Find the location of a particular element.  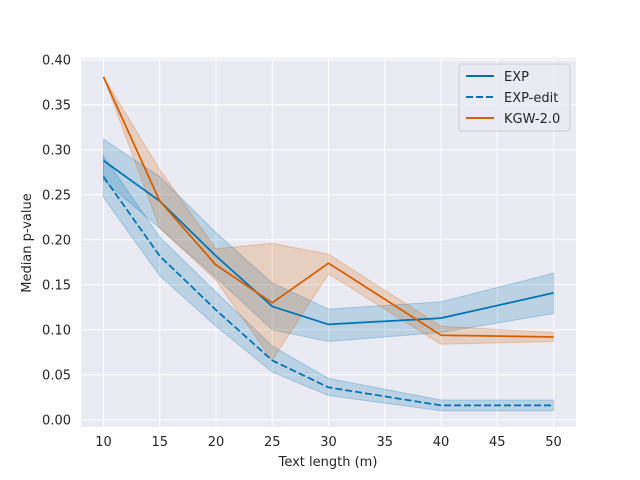

x-tick-label: 30 is located at coordinates (328, 442).